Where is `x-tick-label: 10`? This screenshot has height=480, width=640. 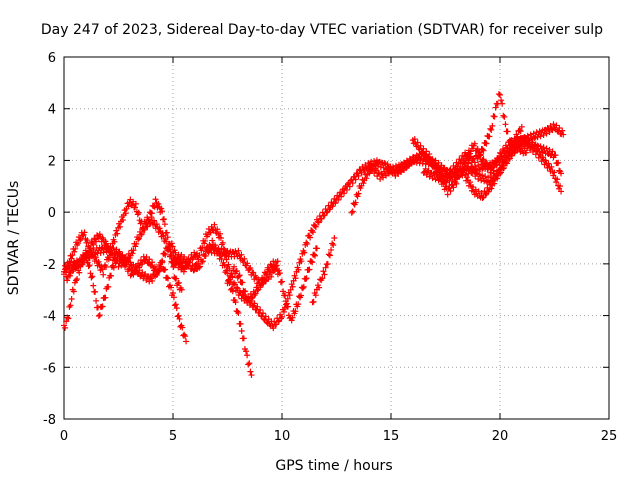
x-tick-label: 10 is located at coordinates (282, 436).